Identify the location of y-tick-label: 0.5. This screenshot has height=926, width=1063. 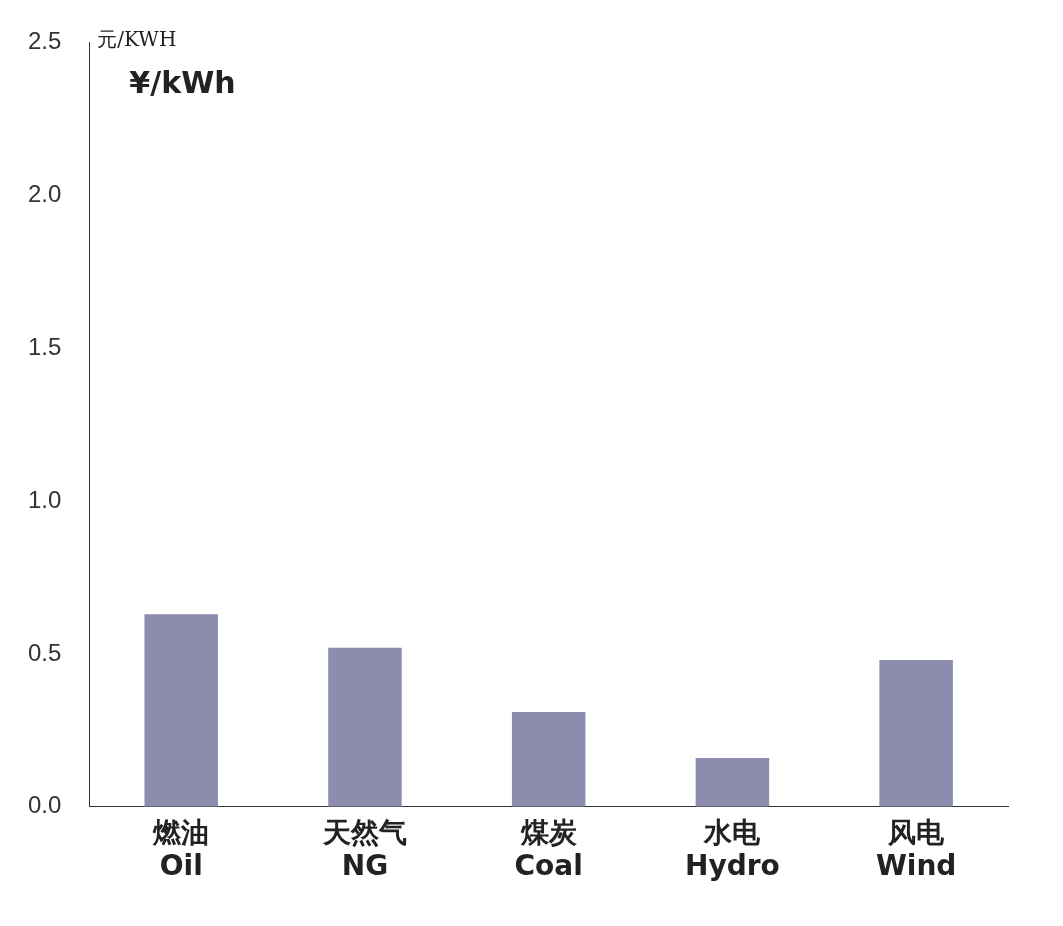
(44, 652).